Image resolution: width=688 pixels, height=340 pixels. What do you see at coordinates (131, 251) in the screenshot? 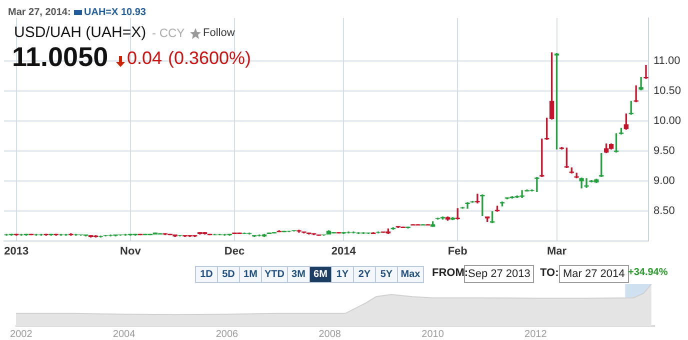
I see `x-tick-label: Nov` at bounding box center [131, 251].